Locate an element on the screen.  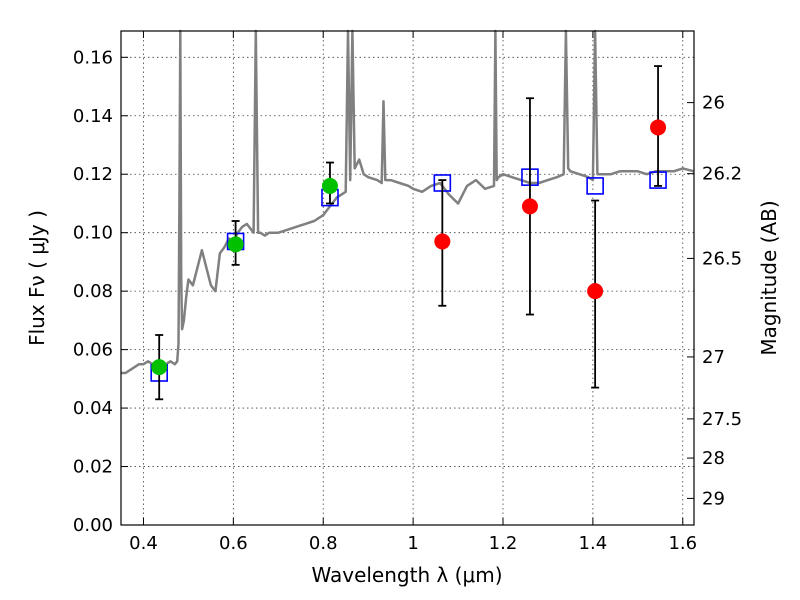
y-tick-label: 0.08 is located at coordinates (93, 291).